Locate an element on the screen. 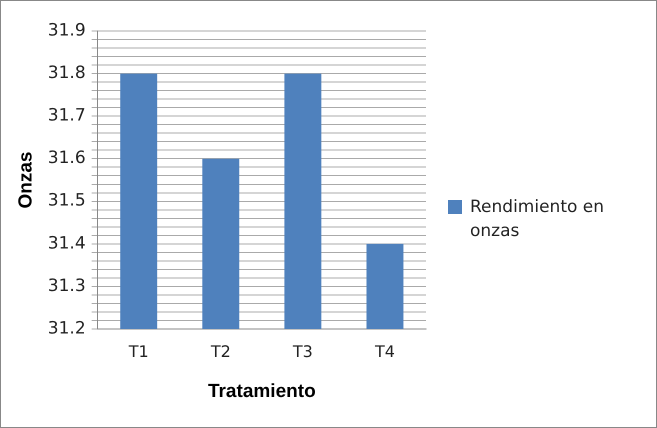 The width and height of the screenshot is (657, 428). y-tick-label: 31.2 is located at coordinates (67, 328).